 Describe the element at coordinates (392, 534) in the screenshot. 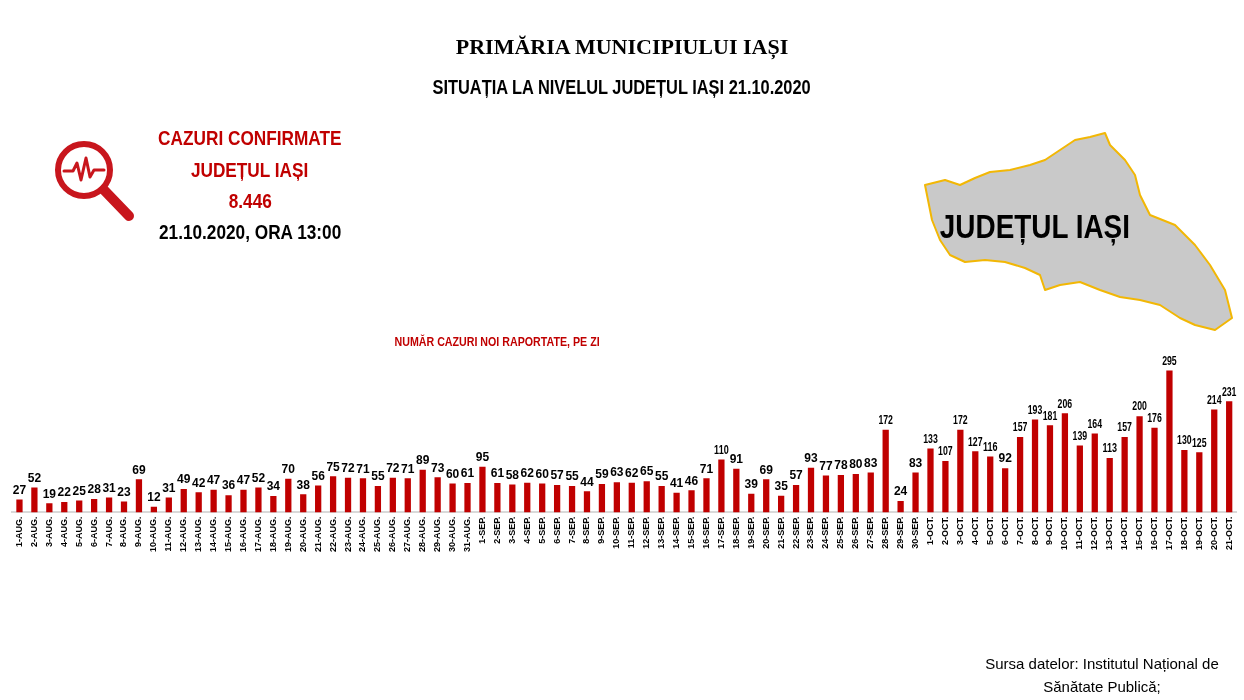

I see `x-tick-label: 26-AUG.` at that location.